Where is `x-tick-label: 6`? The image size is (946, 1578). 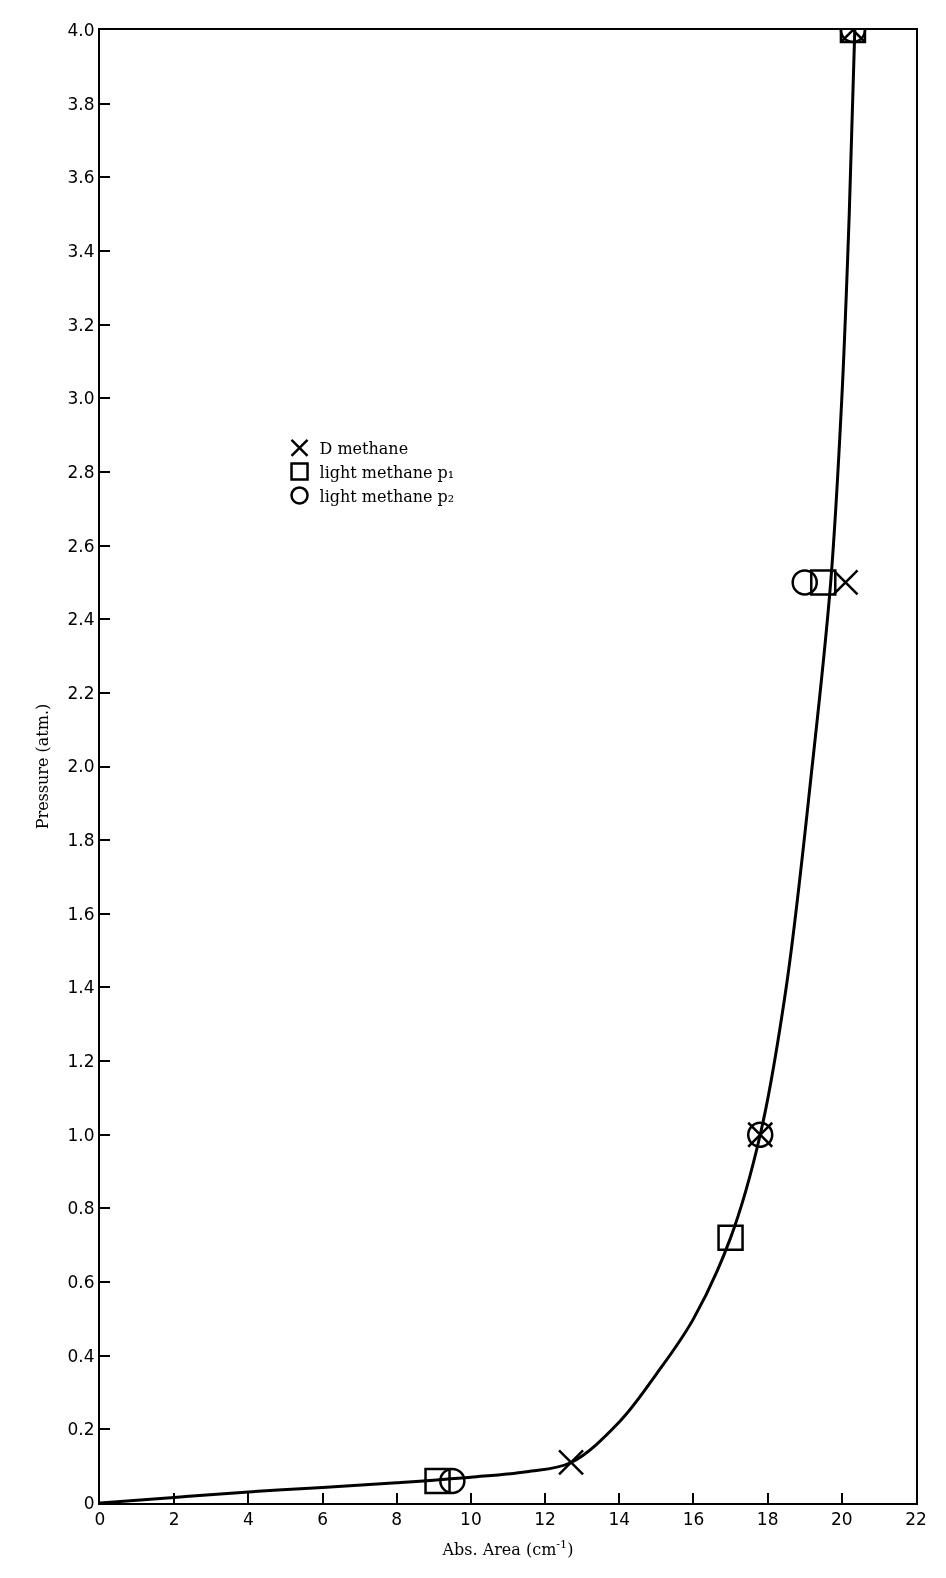
x-tick-label: 6 is located at coordinates (322, 1519).